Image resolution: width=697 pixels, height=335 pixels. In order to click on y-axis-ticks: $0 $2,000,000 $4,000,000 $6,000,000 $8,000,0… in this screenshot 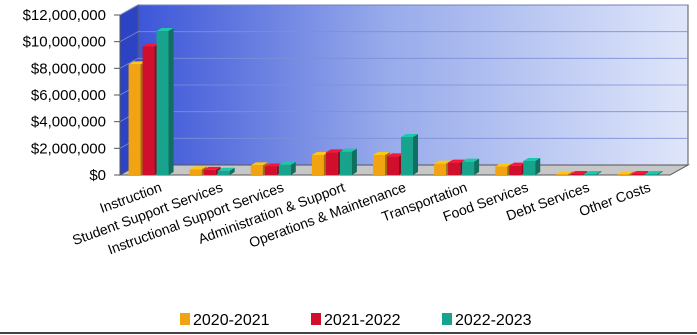, I will do `click(71, 95)`.